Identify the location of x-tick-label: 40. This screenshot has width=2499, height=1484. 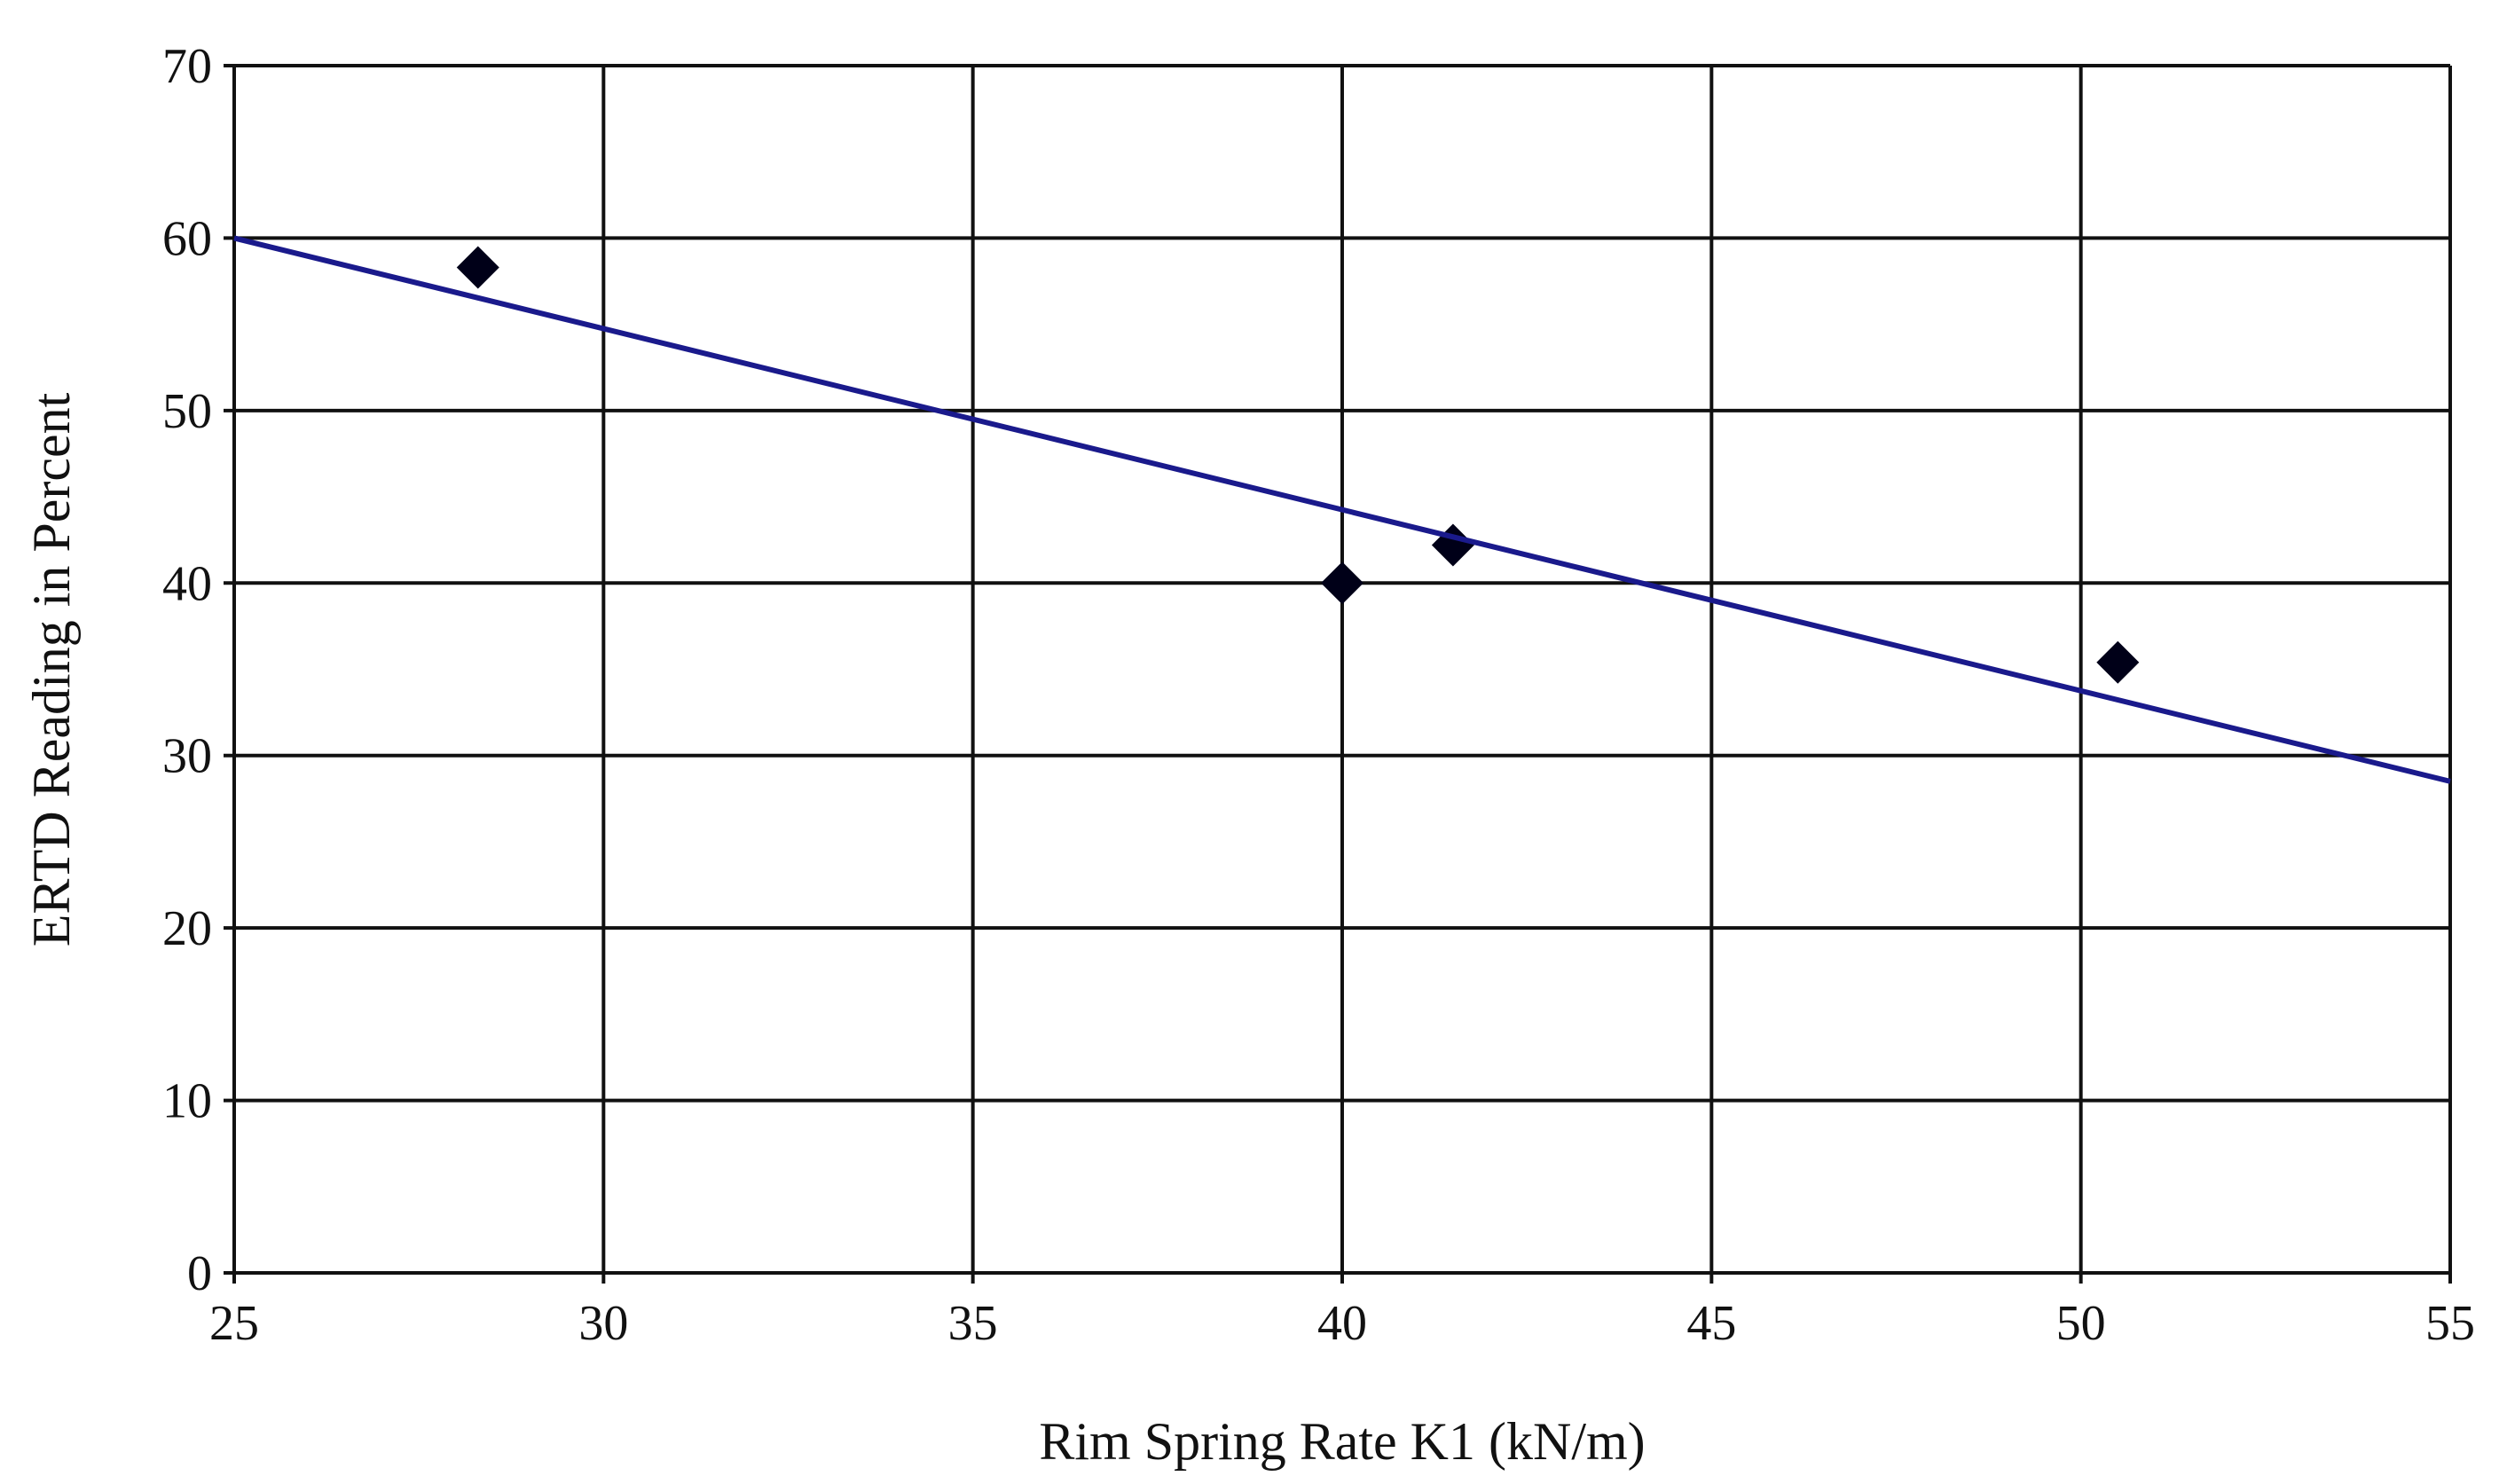
(1342, 1323).